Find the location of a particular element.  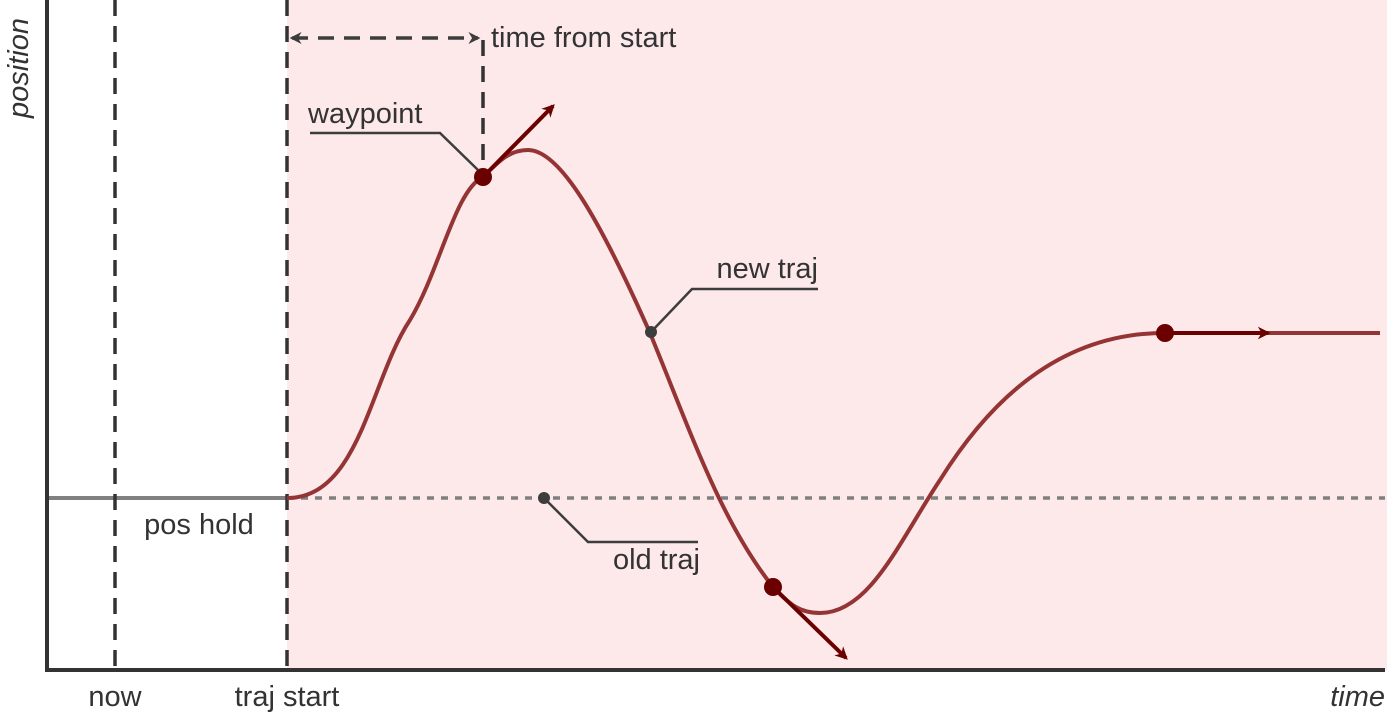

old-traj-leader is located at coordinates (620, 520).